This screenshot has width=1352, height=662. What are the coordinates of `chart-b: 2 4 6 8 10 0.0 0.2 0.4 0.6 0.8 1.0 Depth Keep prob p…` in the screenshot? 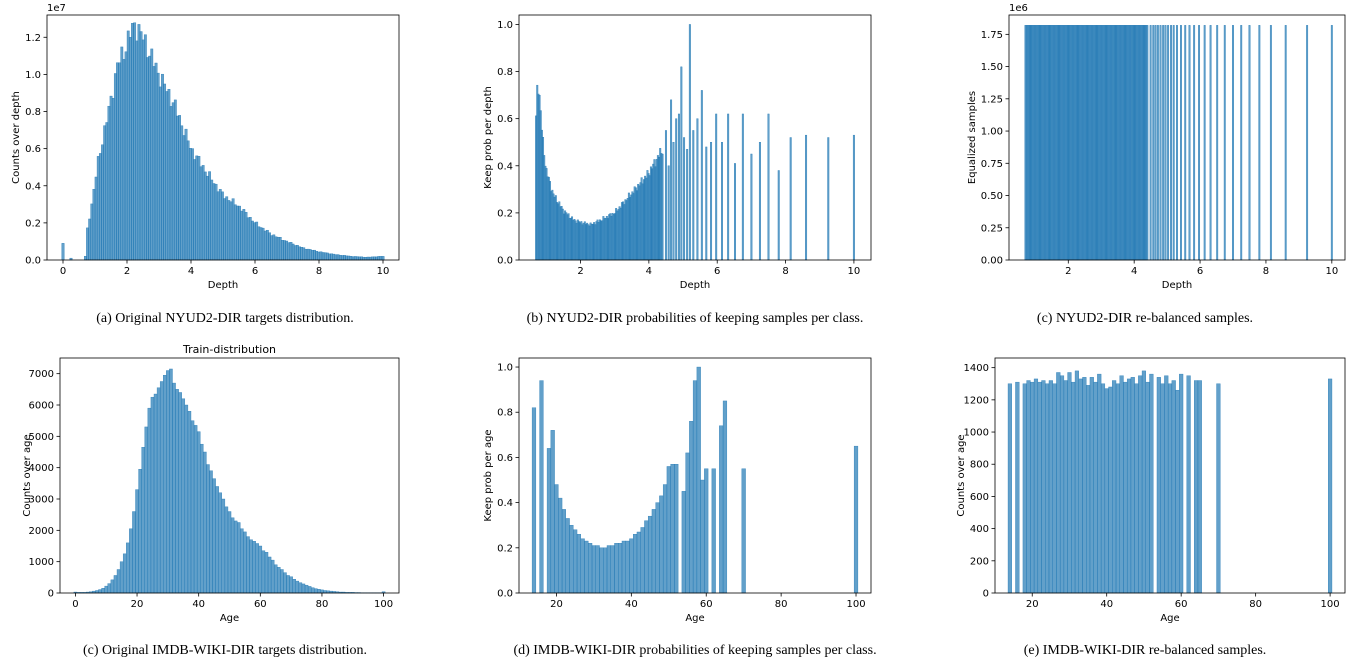 It's located at (677, 152).